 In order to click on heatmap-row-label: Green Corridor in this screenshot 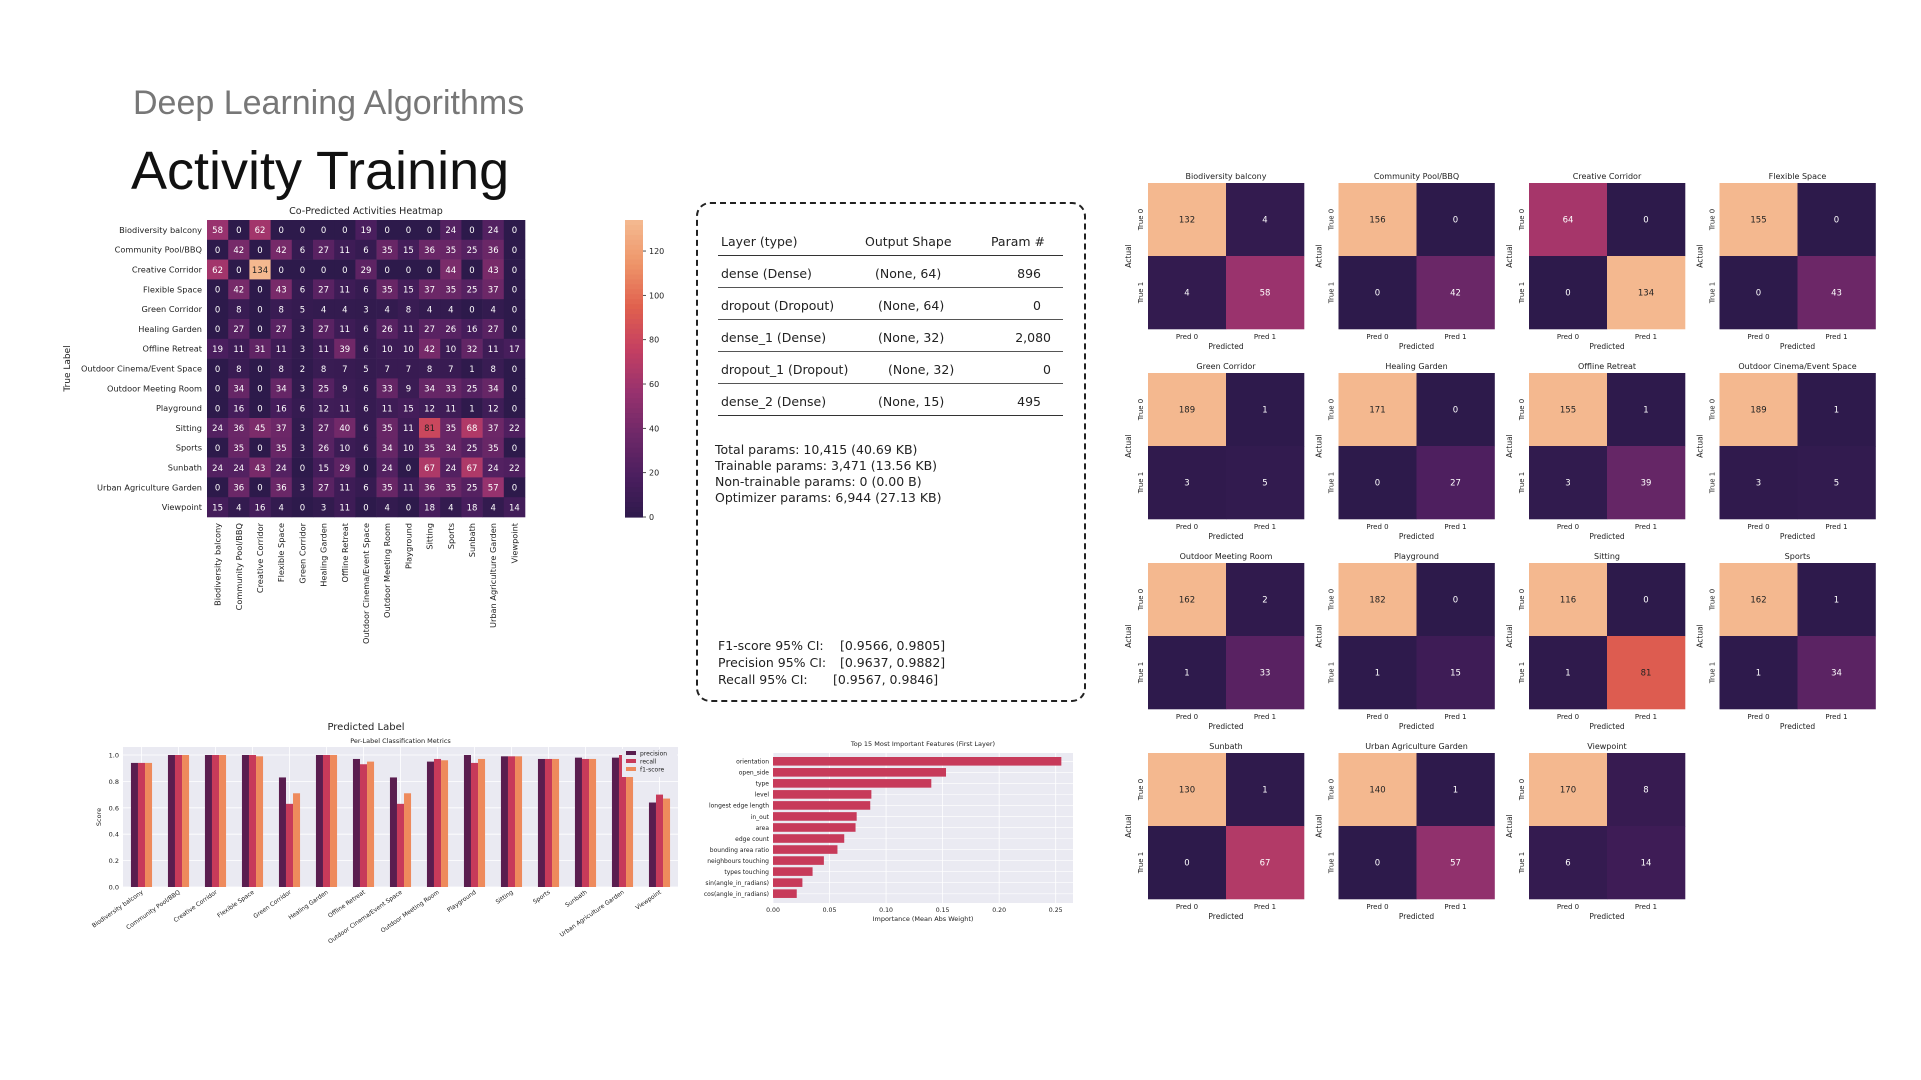, I will do `click(171, 309)`.